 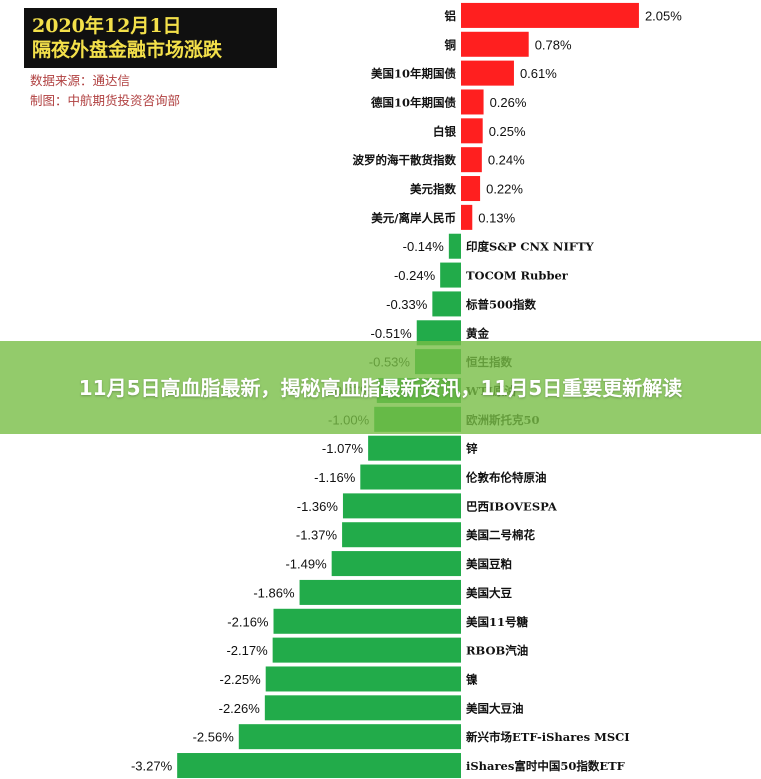 I want to click on category-label: 德国10年期国债, so click(x=413, y=102).